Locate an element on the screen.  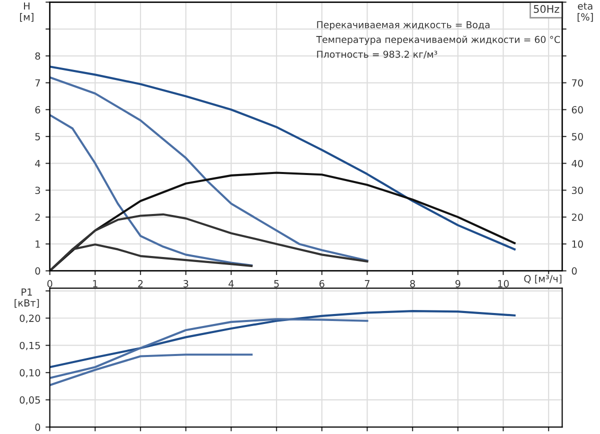
x-tick-label: 3 is located at coordinates (185, 284).